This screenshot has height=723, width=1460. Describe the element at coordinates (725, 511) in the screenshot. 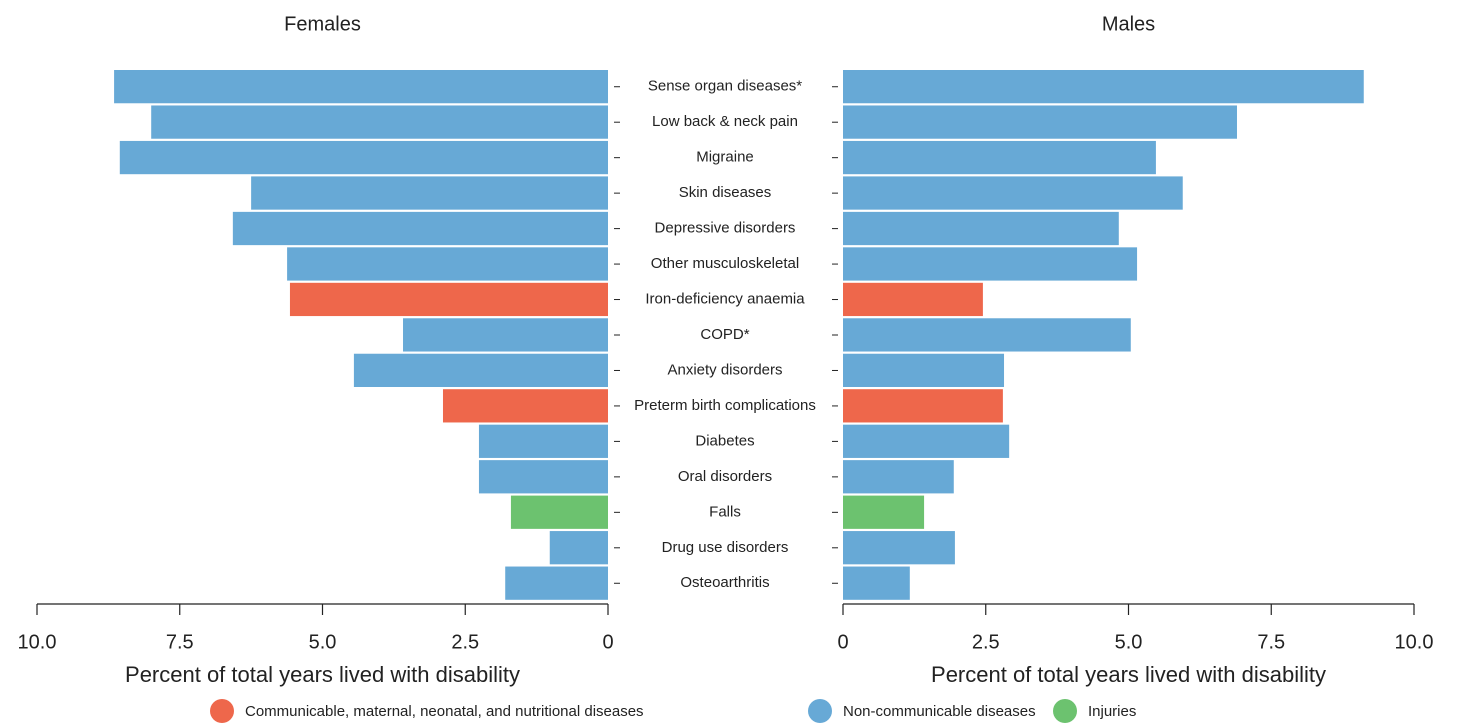

I see `category-label: Falls` at that location.